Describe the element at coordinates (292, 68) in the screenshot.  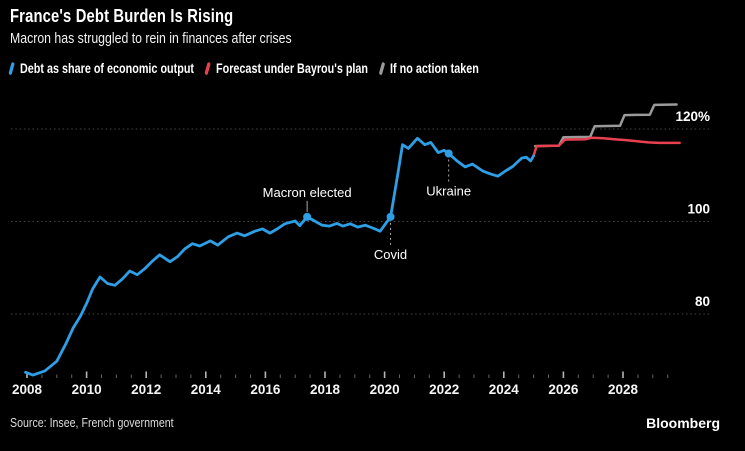
I see `legend-label: Forecast under Bayrou's plan` at that location.